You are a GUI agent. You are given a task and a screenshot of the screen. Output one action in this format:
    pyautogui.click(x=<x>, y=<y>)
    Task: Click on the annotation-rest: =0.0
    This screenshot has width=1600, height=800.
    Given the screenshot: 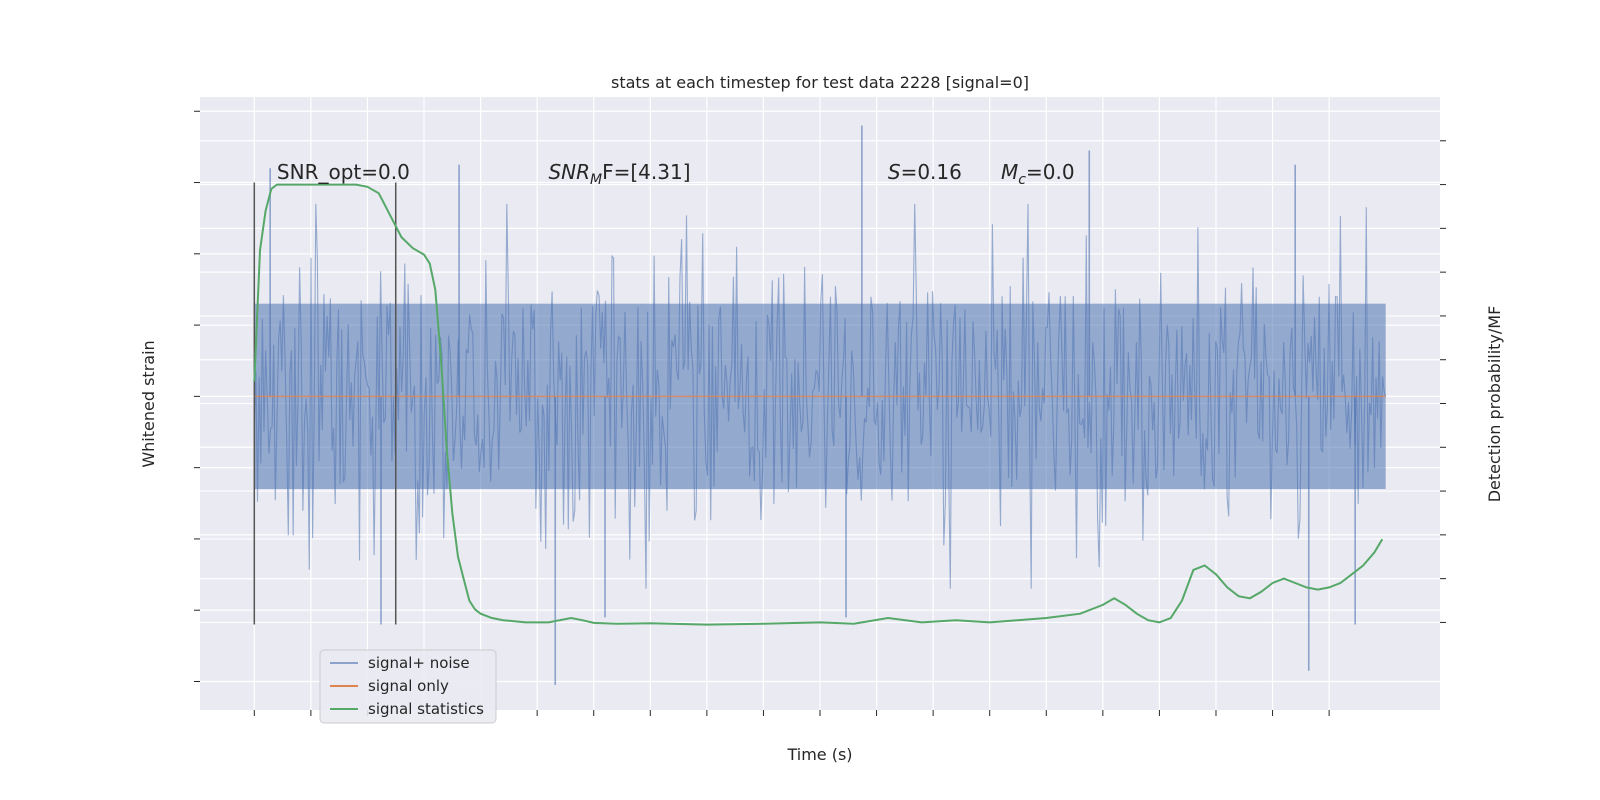 What is the action you would take?
    pyautogui.click(x=1050, y=172)
    